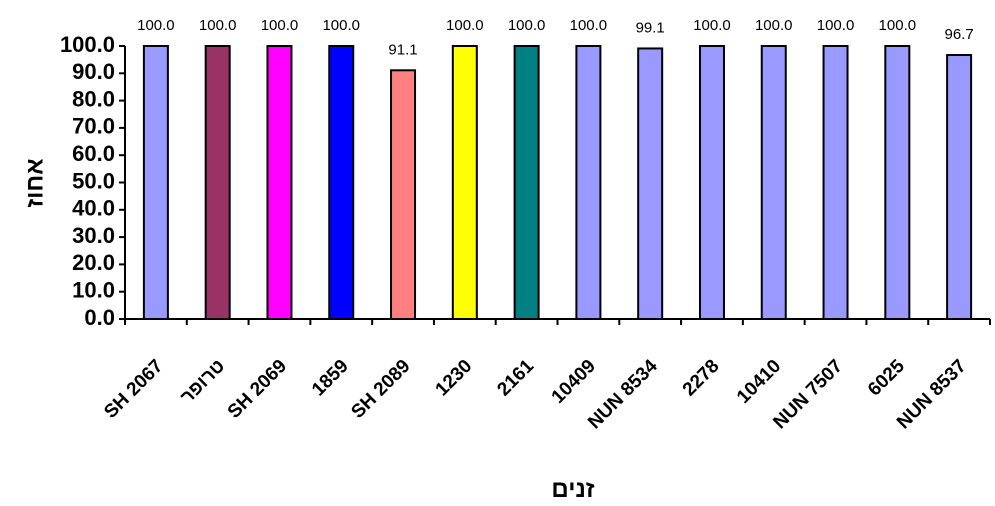  What do you see at coordinates (572, 489) in the screenshot?
I see `x-axis-title: זנים` at bounding box center [572, 489].